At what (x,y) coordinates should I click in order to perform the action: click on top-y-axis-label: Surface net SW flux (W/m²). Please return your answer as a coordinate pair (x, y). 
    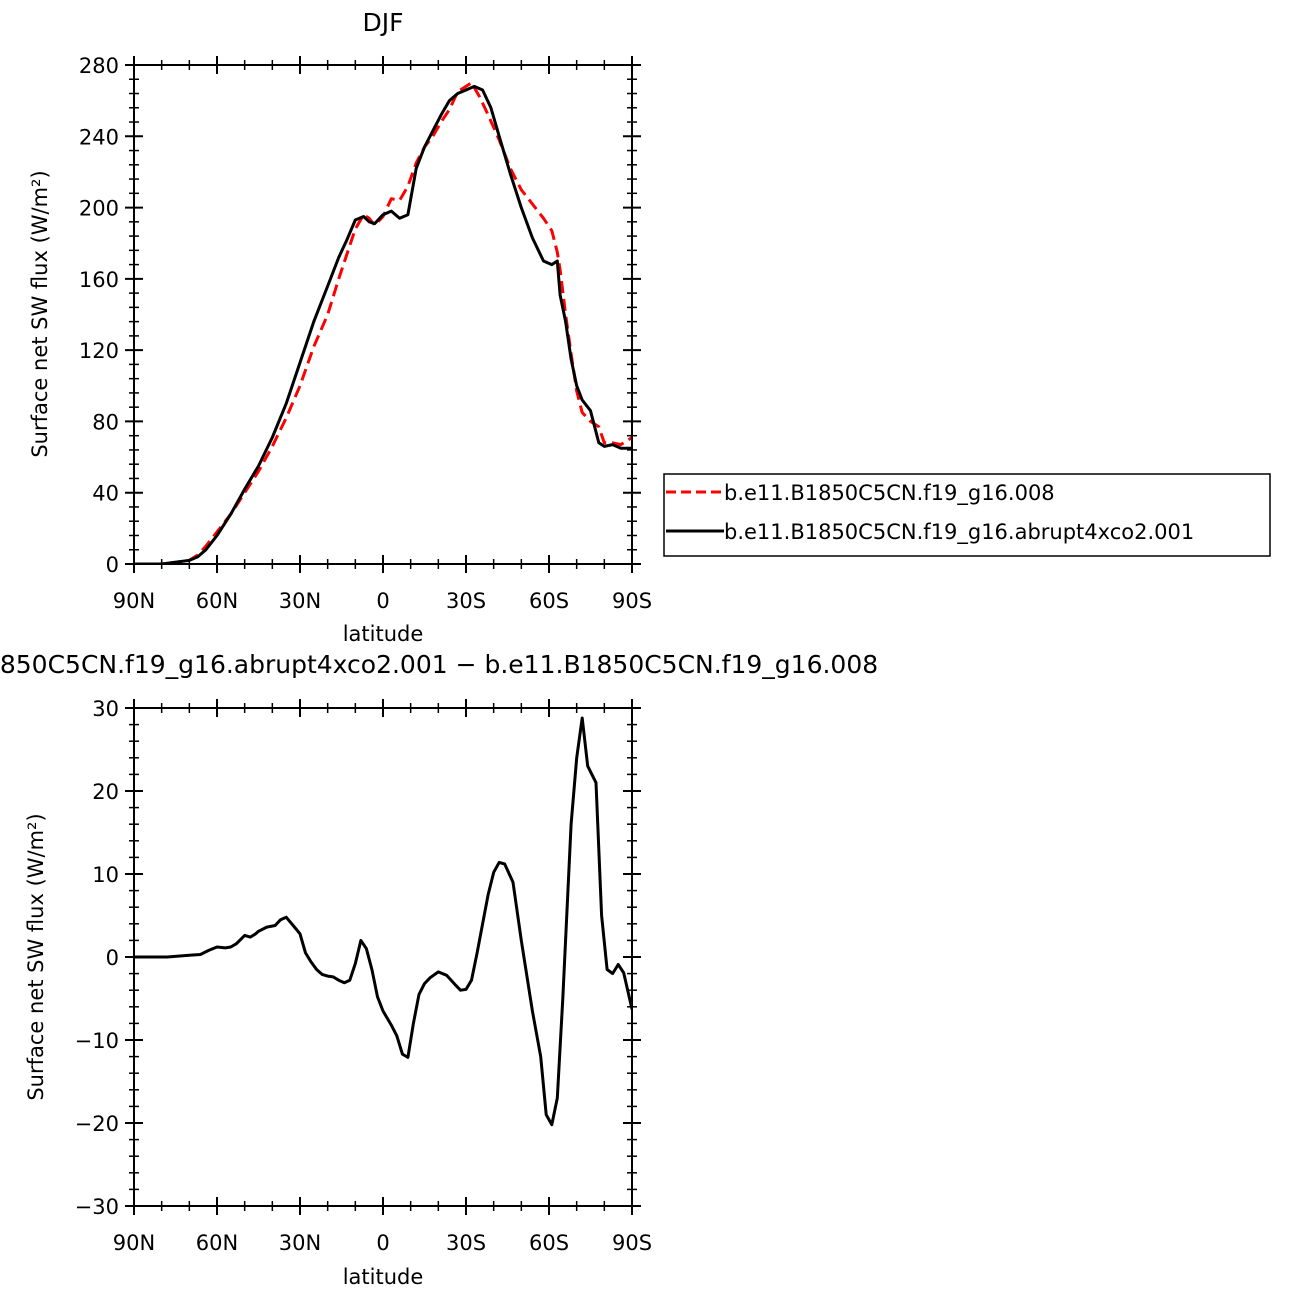
    Looking at the image, I should click on (40, 313).